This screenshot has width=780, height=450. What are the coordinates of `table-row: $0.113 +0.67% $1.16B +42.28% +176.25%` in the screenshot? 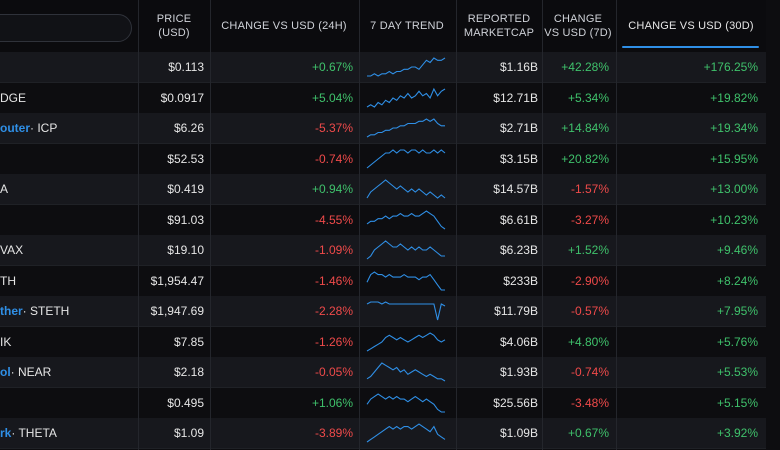 It's located at (390, 67).